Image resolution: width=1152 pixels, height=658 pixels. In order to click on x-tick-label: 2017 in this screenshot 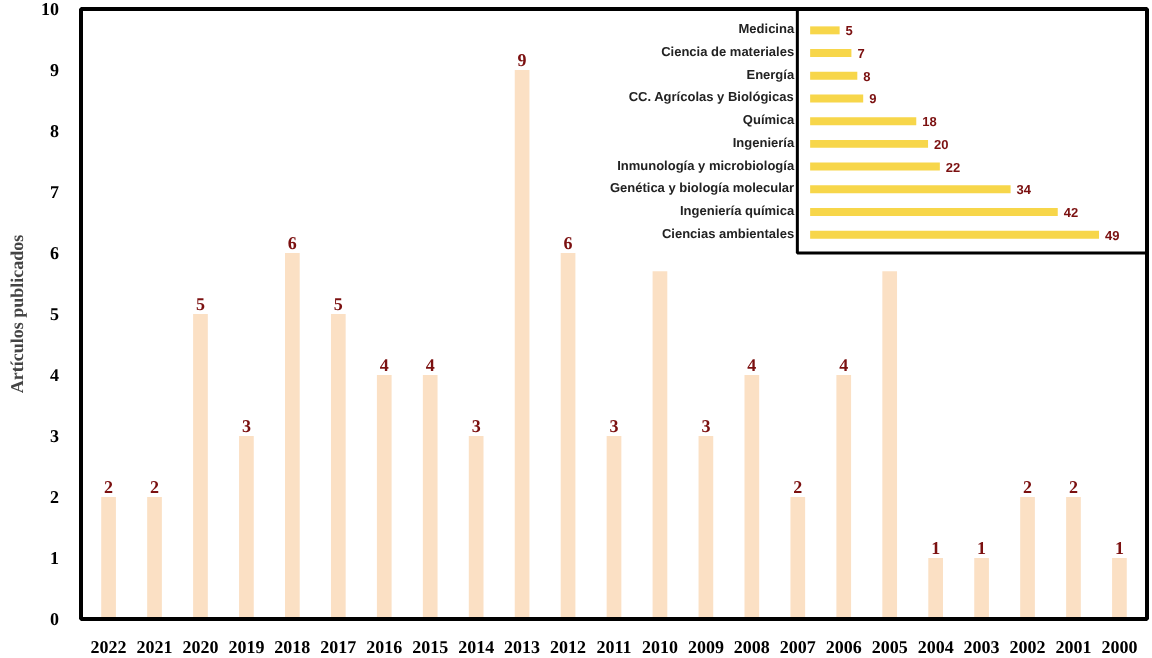, I will do `click(339, 647)`.